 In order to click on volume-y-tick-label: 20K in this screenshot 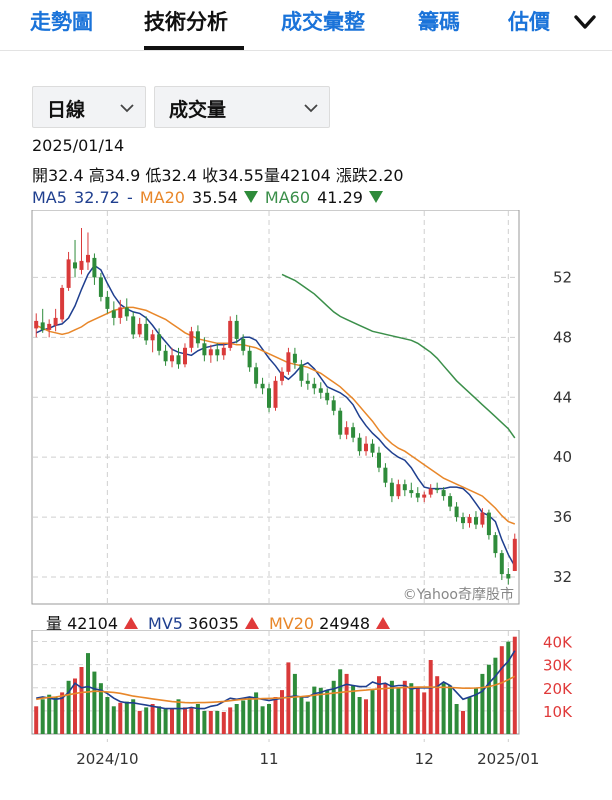, I will do `click(558, 689)`.